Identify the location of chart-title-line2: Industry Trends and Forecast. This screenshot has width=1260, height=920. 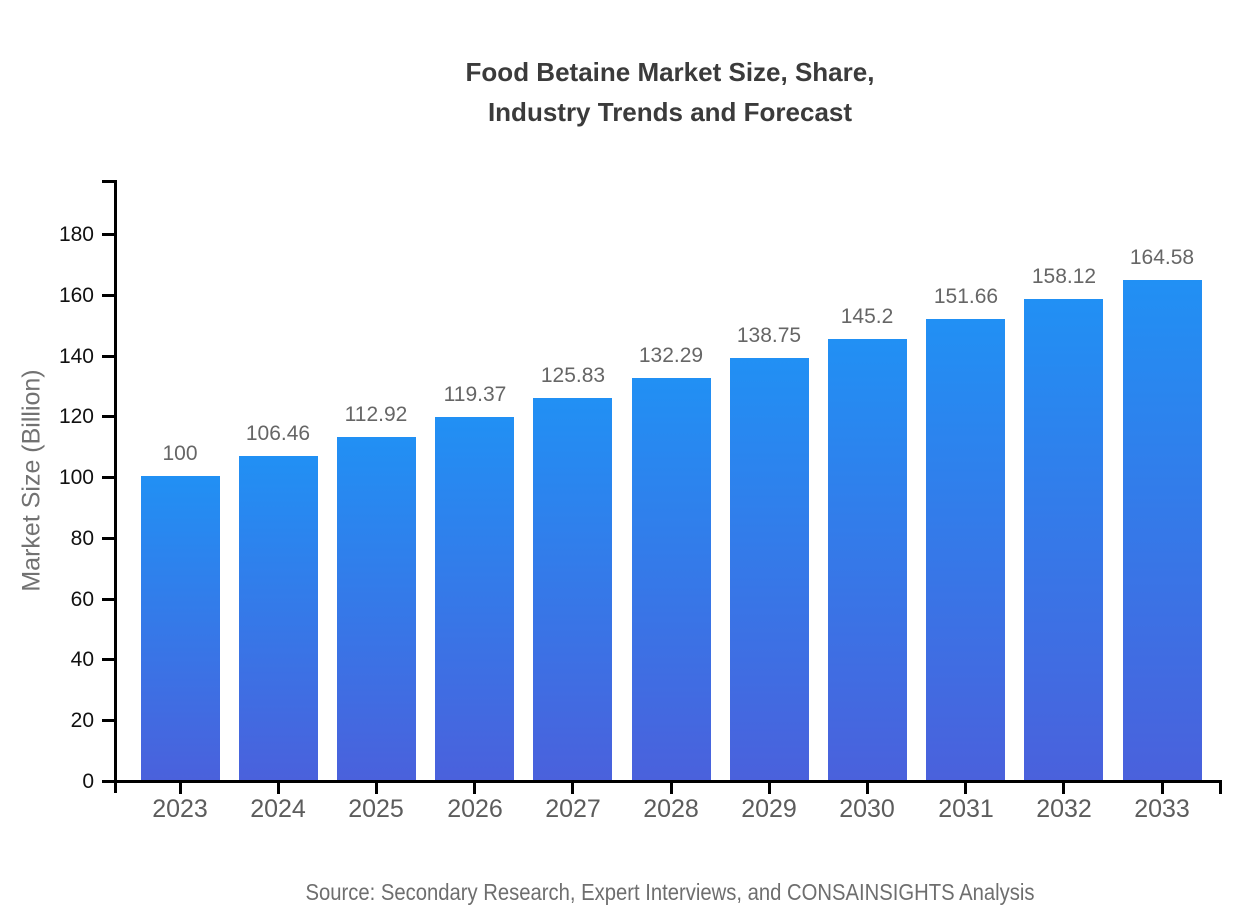
(670, 112).